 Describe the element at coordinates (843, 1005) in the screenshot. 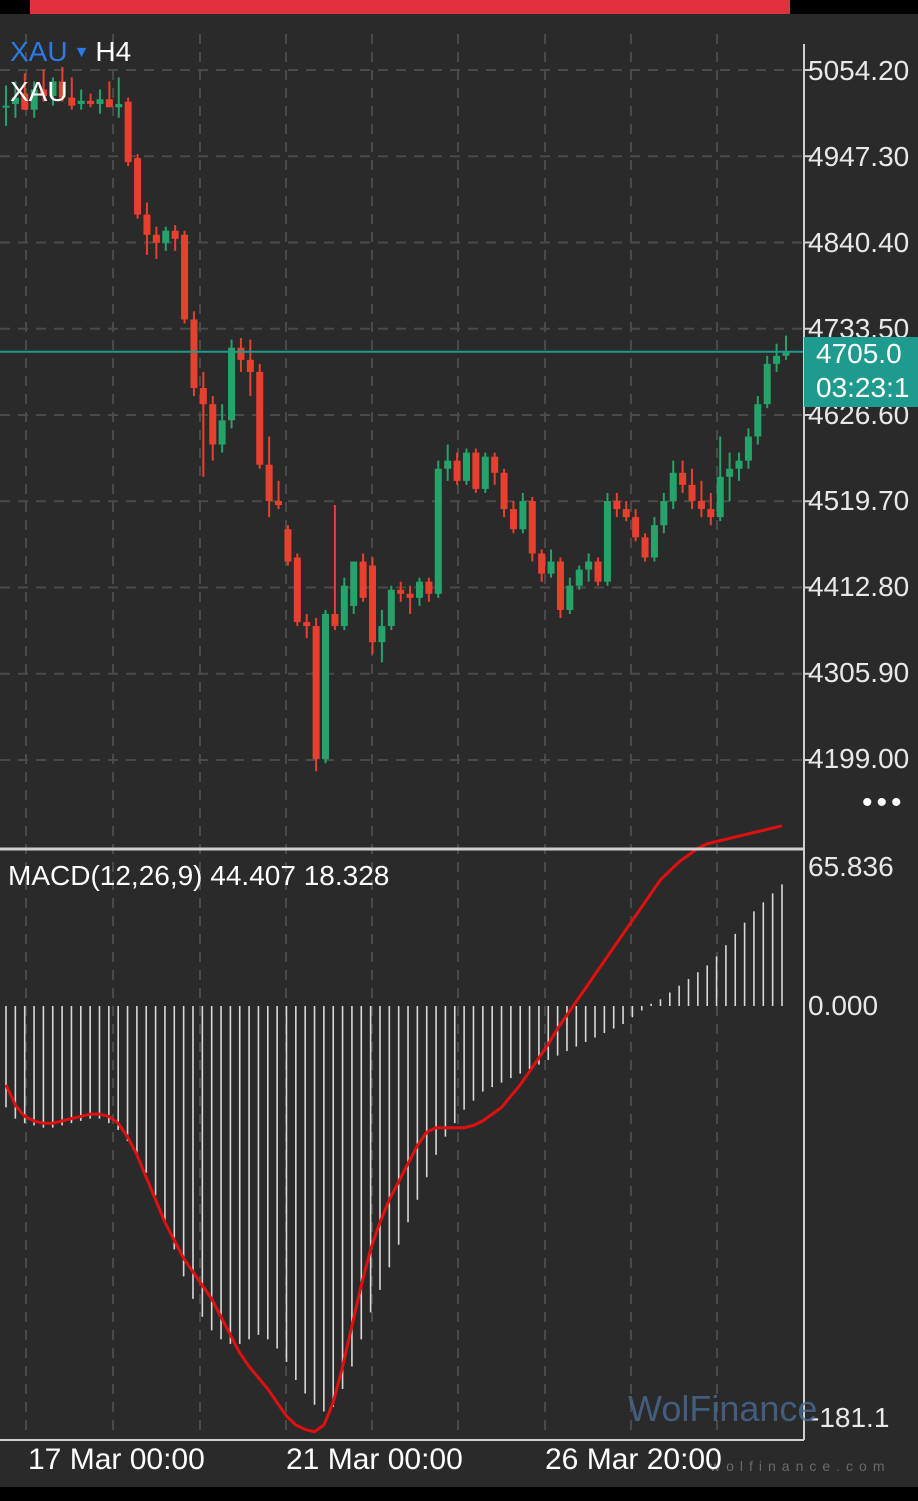

I see `macd-axis-zero: 0.000` at that location.